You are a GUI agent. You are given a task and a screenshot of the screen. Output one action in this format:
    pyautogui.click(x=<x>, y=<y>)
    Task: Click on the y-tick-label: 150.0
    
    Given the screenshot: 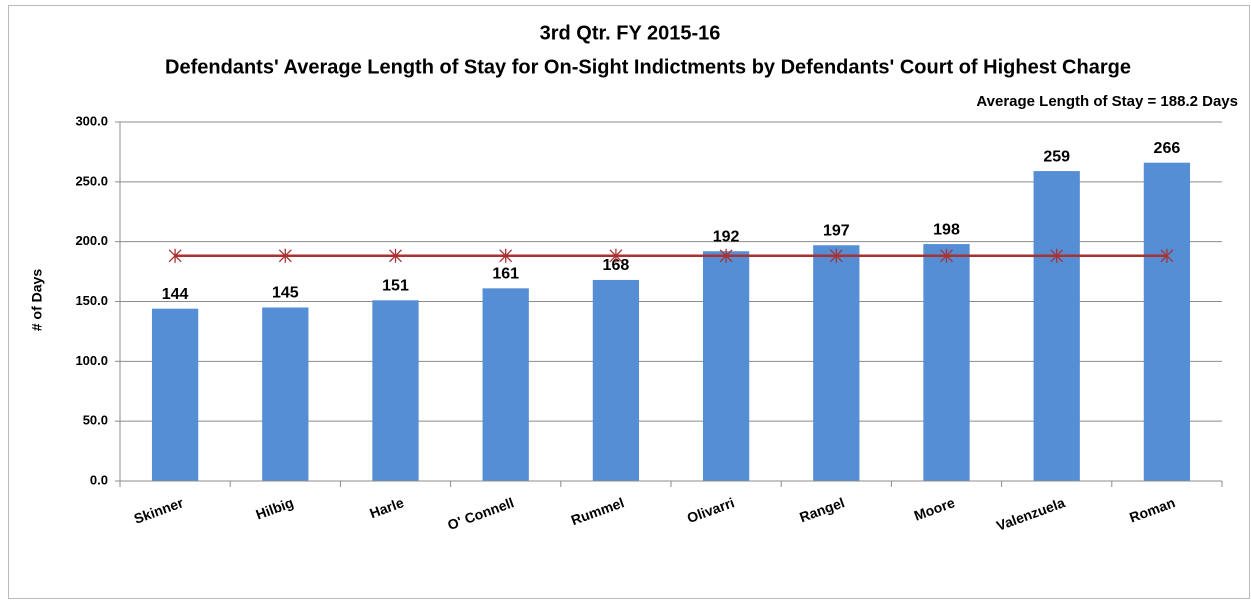 What is the action you would take?
    pyautogui.click(x=91, y=300)
    